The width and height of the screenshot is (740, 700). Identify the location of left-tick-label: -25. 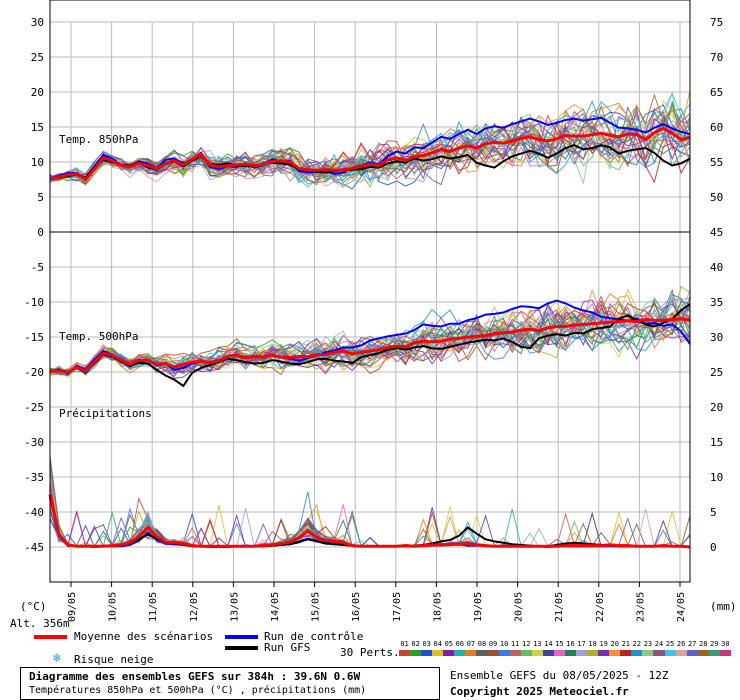
(34, 407).